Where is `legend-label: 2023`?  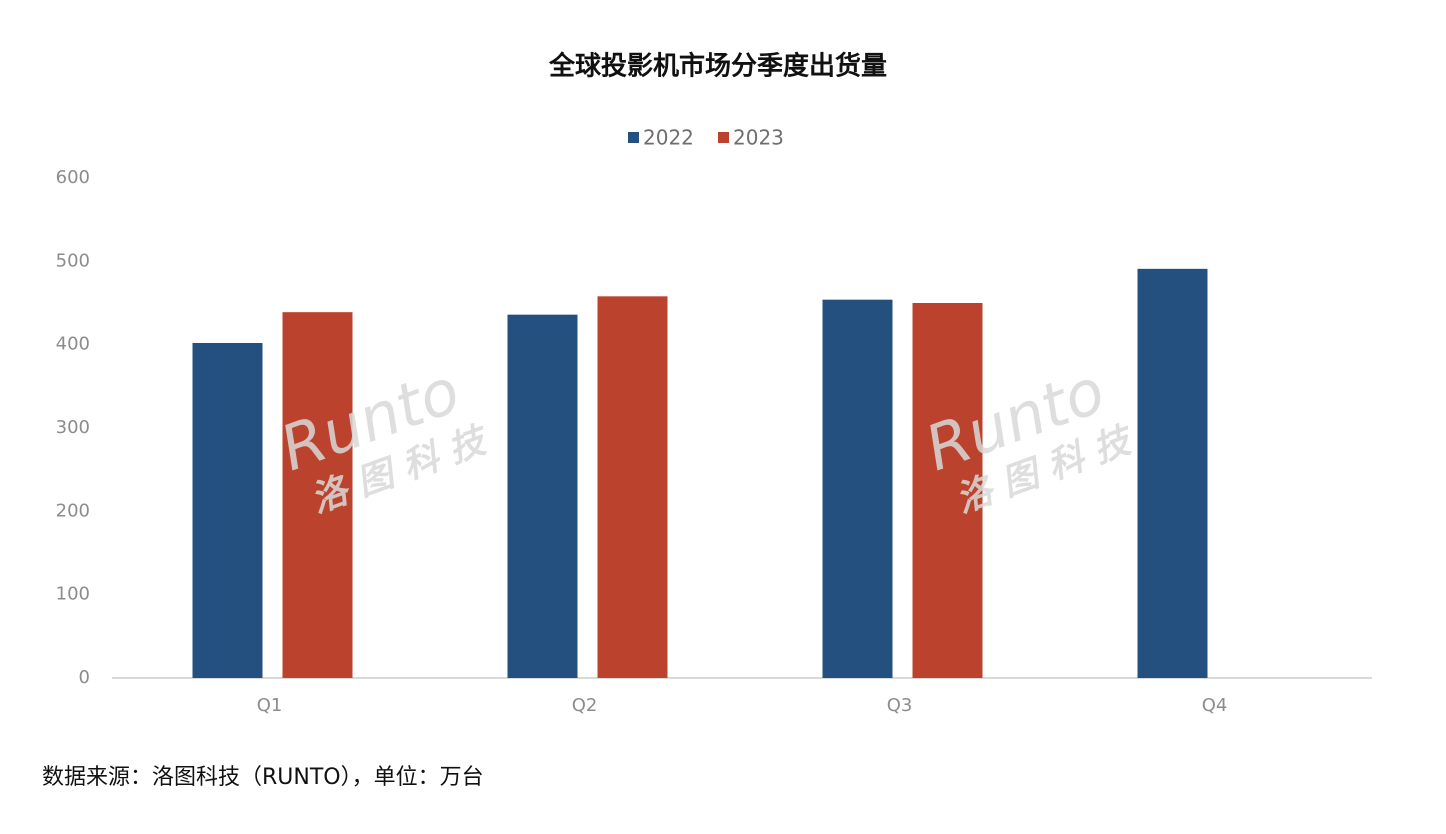 legend-label: 2023 is located at coordinates (758, 138).